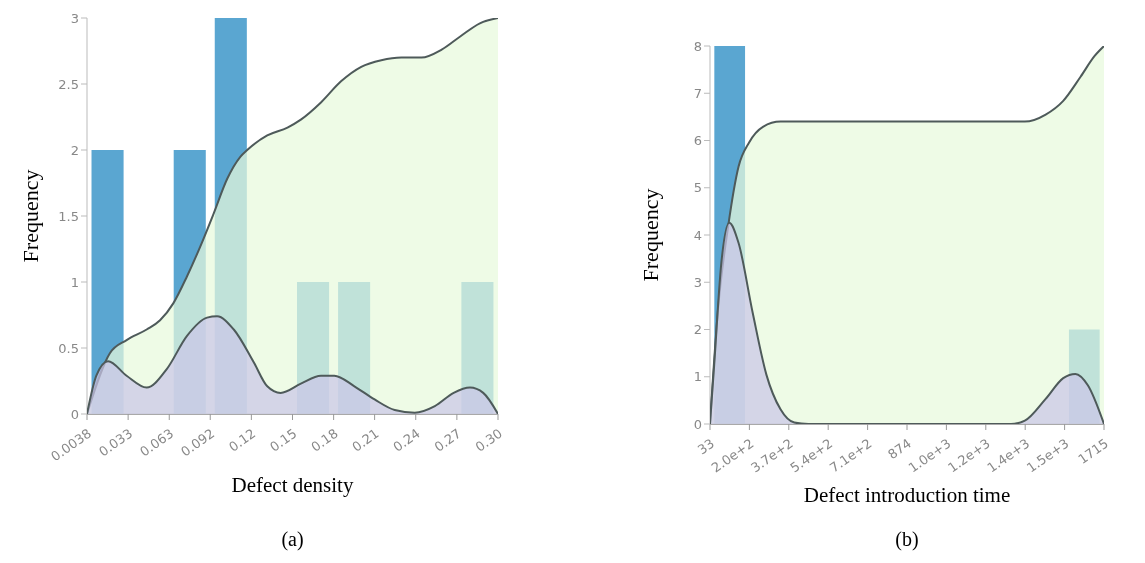 Image resolution: width=1145 pixels, height=563 pixels. Describe the element at coordinates (697, 46) in the screenshot. I see `y-tick-label: 8` at that location.